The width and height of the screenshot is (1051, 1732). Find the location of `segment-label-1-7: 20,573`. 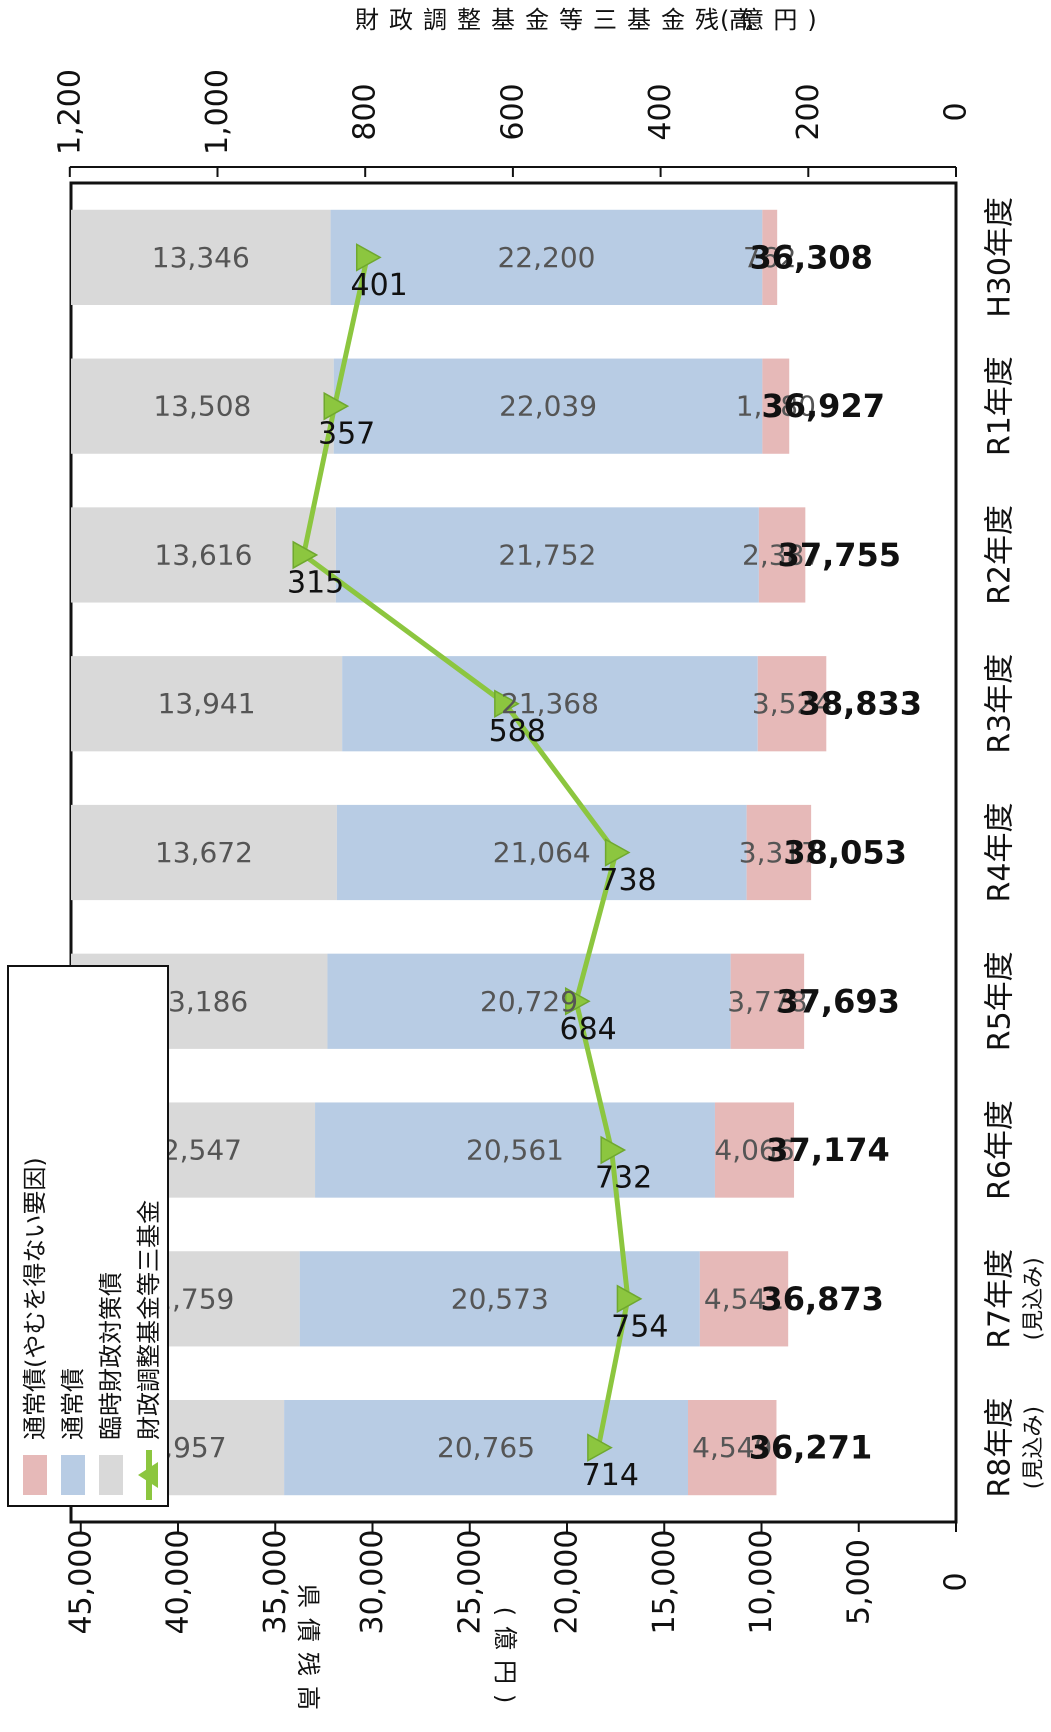

segment-label-1-7: 20,573 is located at coordinates (500, 1298).